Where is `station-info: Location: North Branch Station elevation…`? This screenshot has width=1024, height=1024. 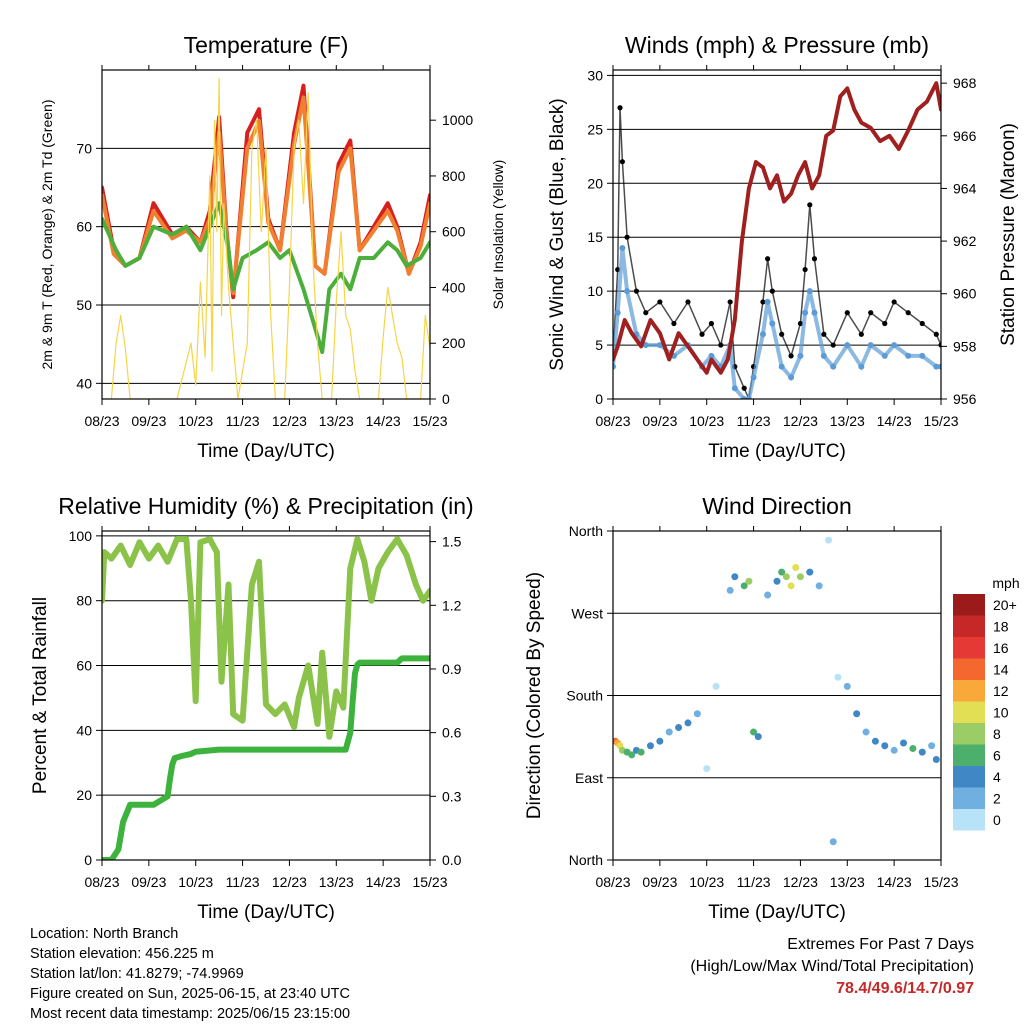
station-info: Location: North Branch Station elevation… is located at coordinates (190, 974).